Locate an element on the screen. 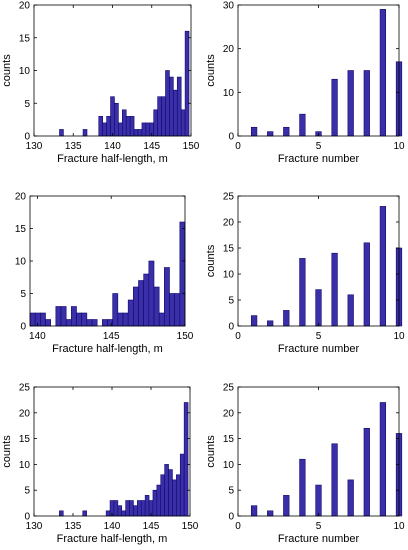 The image size is (408, 550). x-tick-label: 130 is located at coordinates (34, 526).